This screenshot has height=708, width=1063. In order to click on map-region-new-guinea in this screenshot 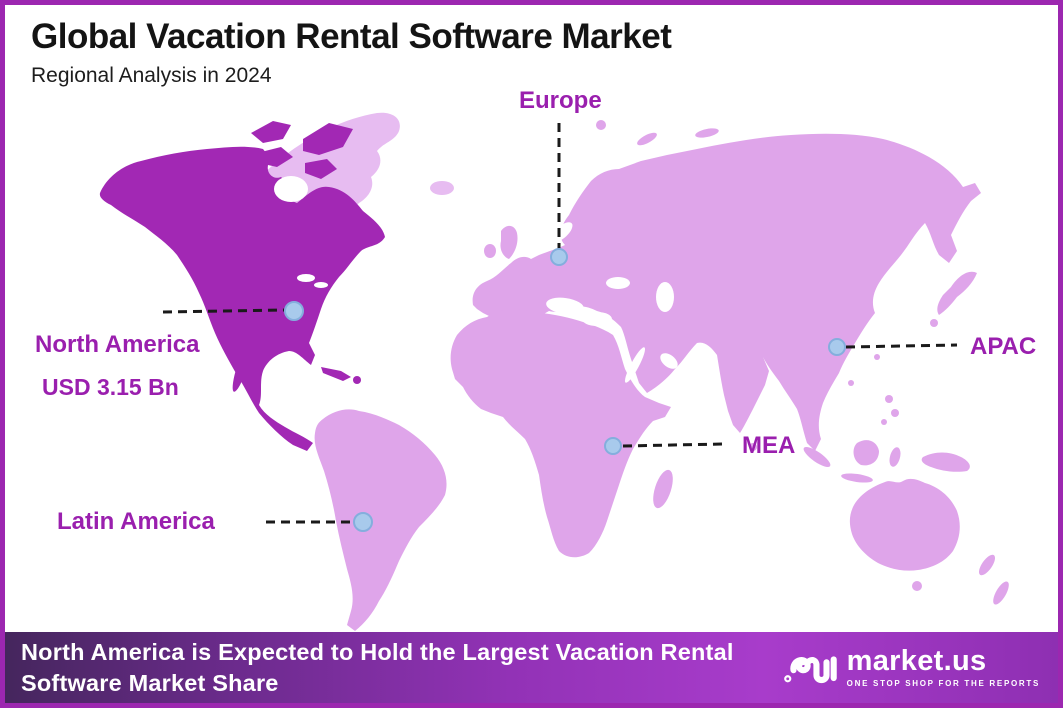, I will do `click(945, 462)`.